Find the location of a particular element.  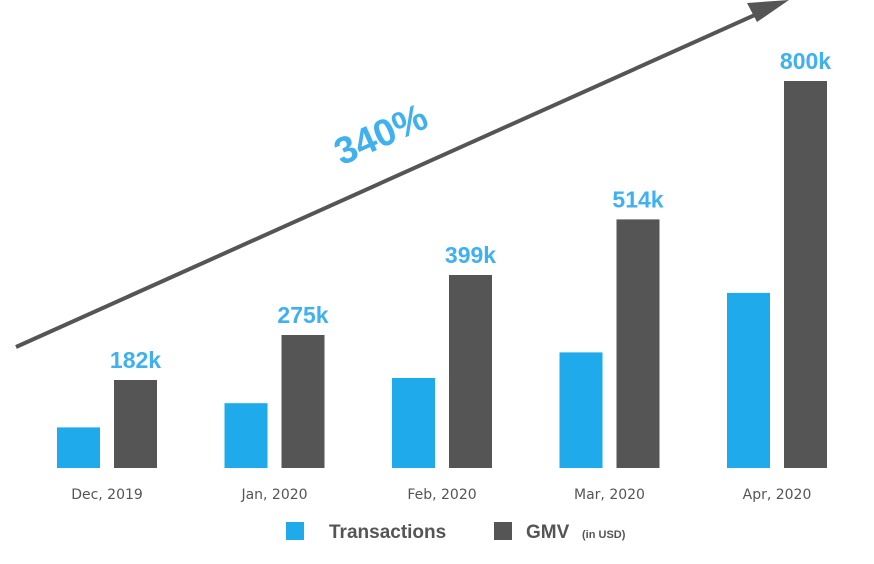

x-tick-label-4: Apr, 2020 is located at coordinates (777, 495).